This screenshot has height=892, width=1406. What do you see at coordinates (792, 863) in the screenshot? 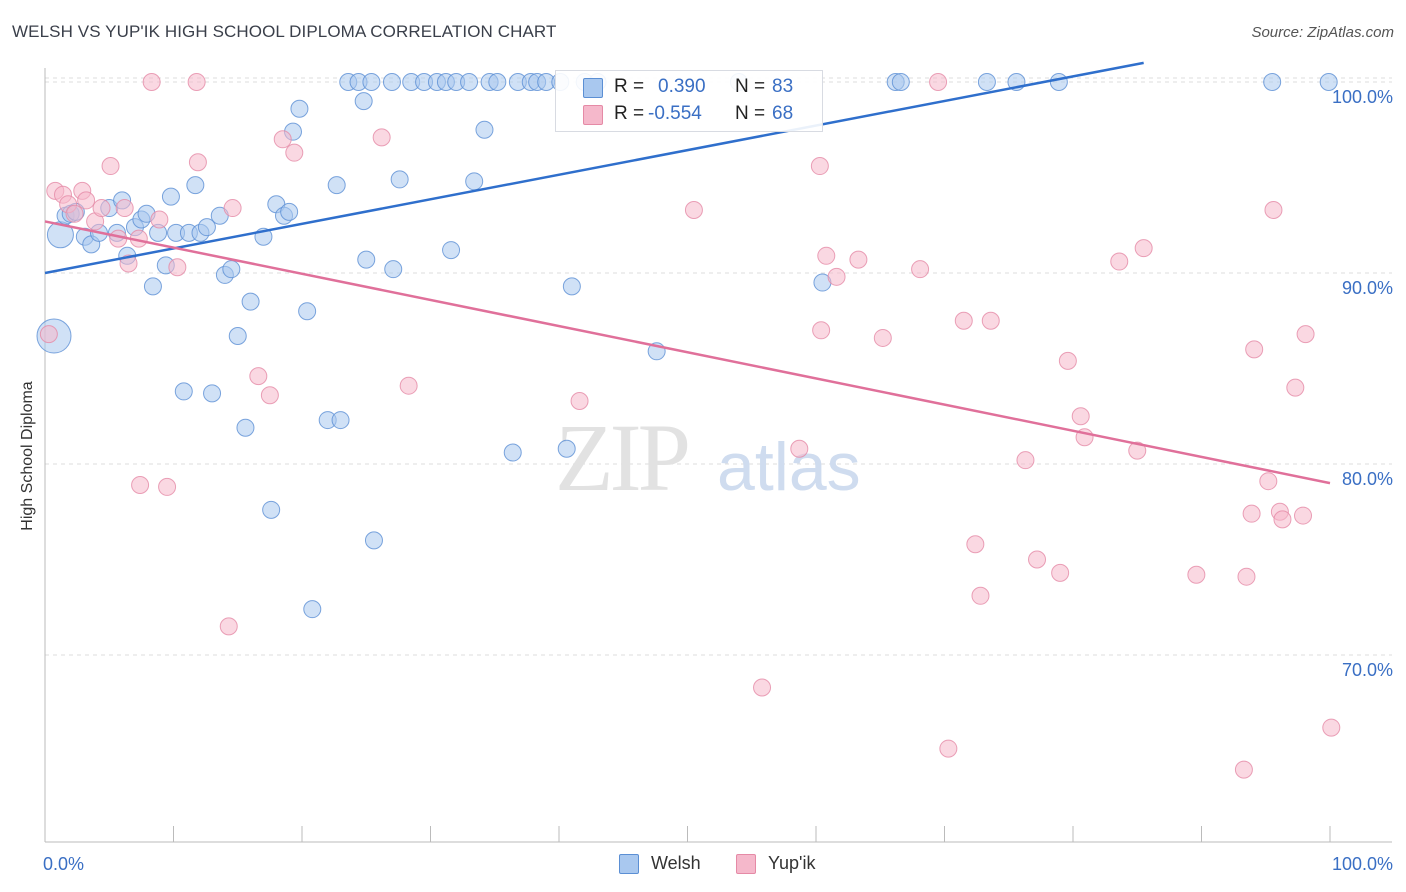
I see `legend-label-yupik: Yup'ik` at bounding box center [792, 863].